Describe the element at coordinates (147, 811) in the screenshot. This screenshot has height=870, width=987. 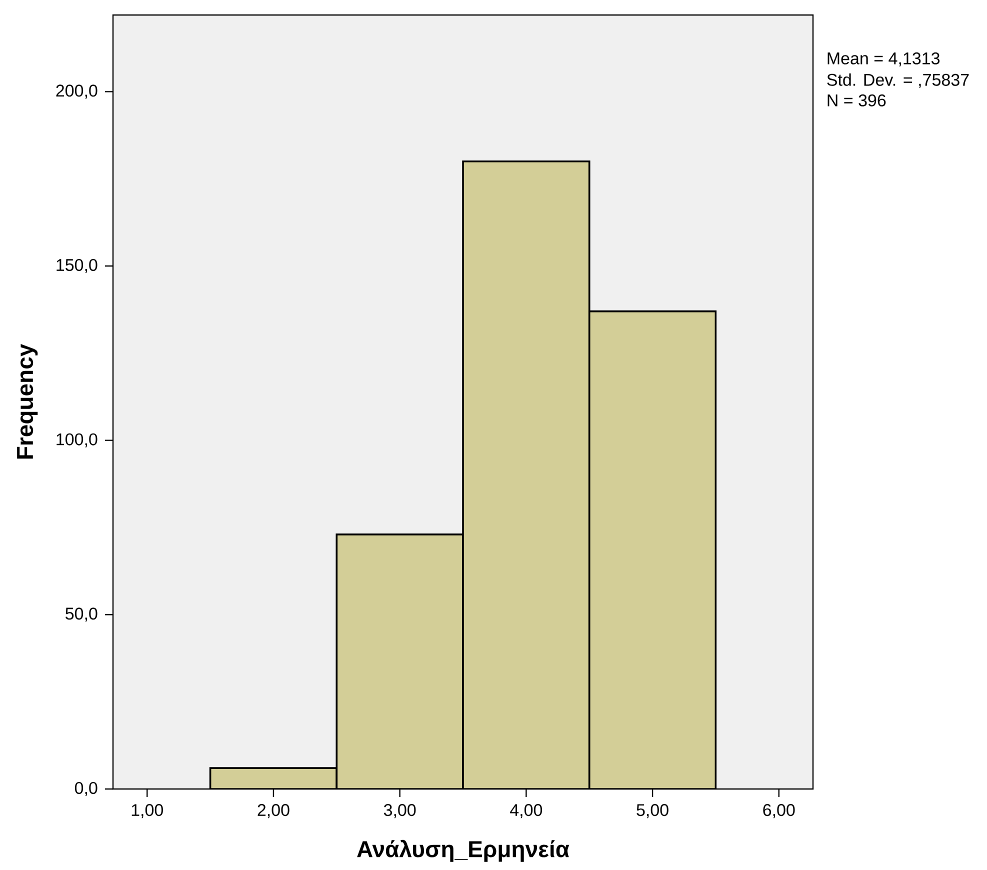
I see `x-tick-label: 1,00` at that location.